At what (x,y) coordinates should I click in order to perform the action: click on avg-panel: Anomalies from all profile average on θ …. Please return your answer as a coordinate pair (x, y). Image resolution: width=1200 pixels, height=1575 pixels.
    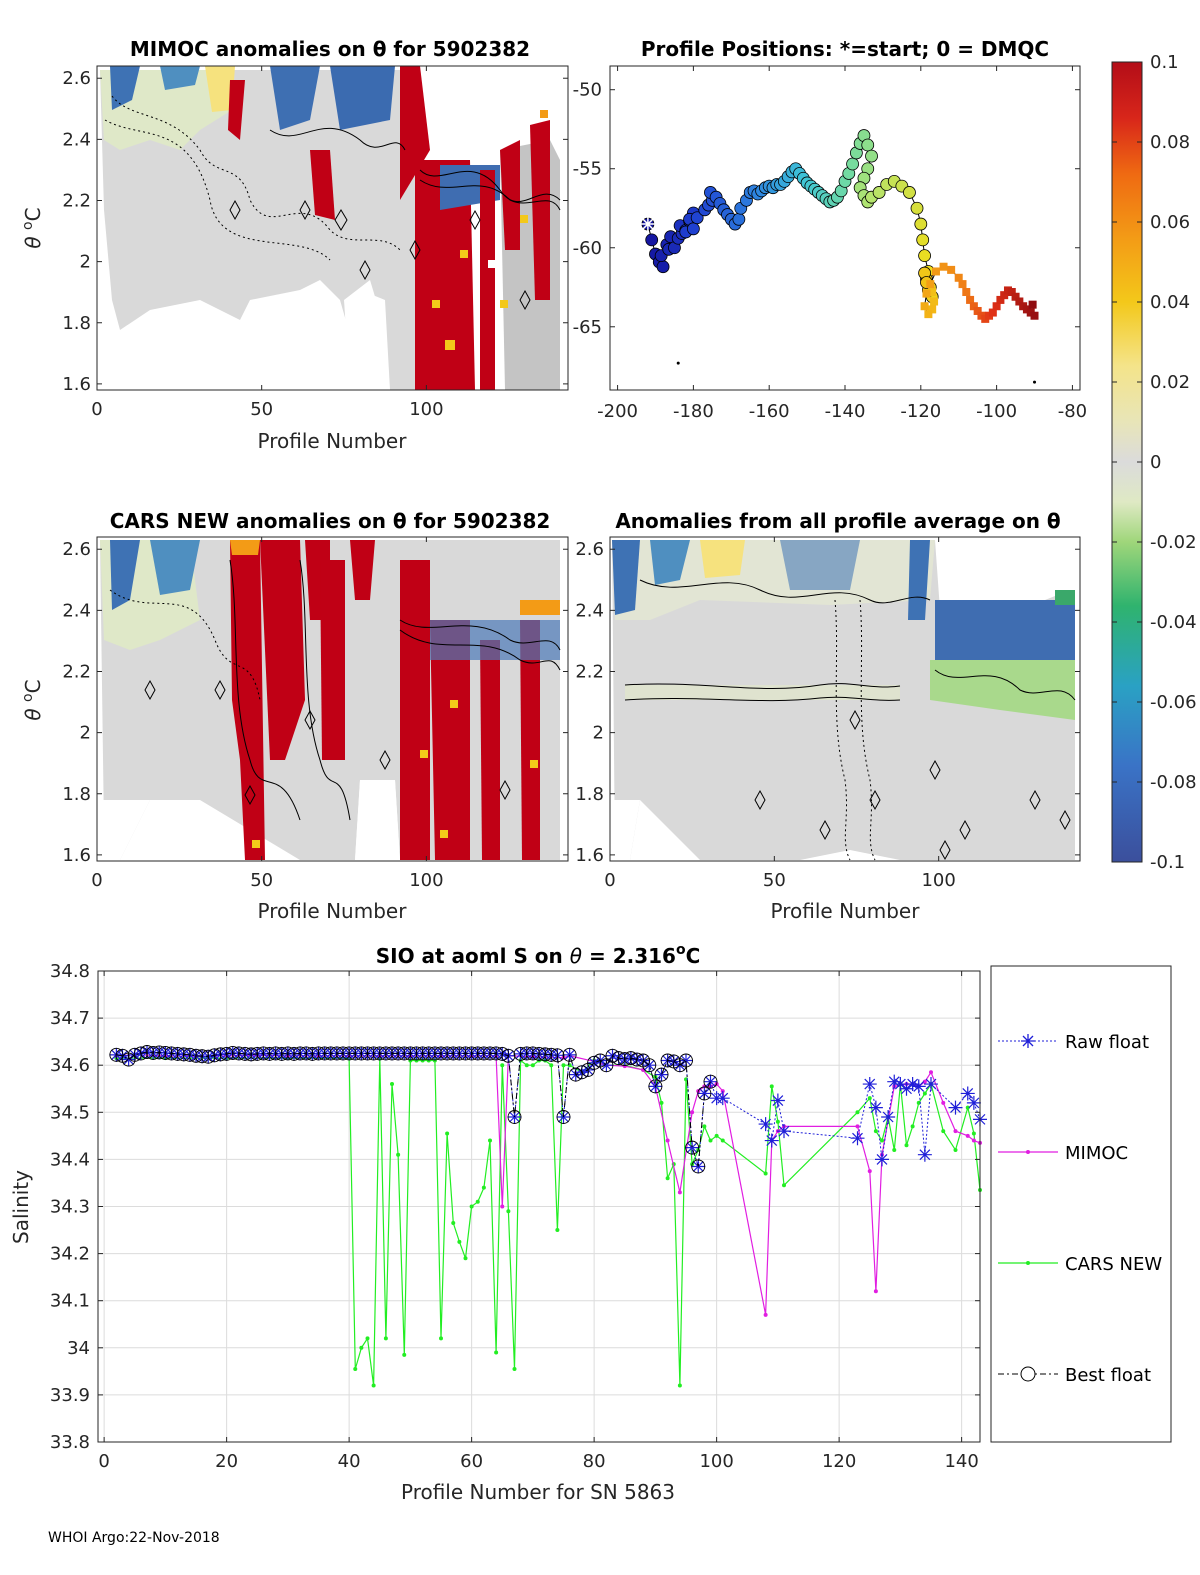
    Looking at the image, I should click on (828, 716).